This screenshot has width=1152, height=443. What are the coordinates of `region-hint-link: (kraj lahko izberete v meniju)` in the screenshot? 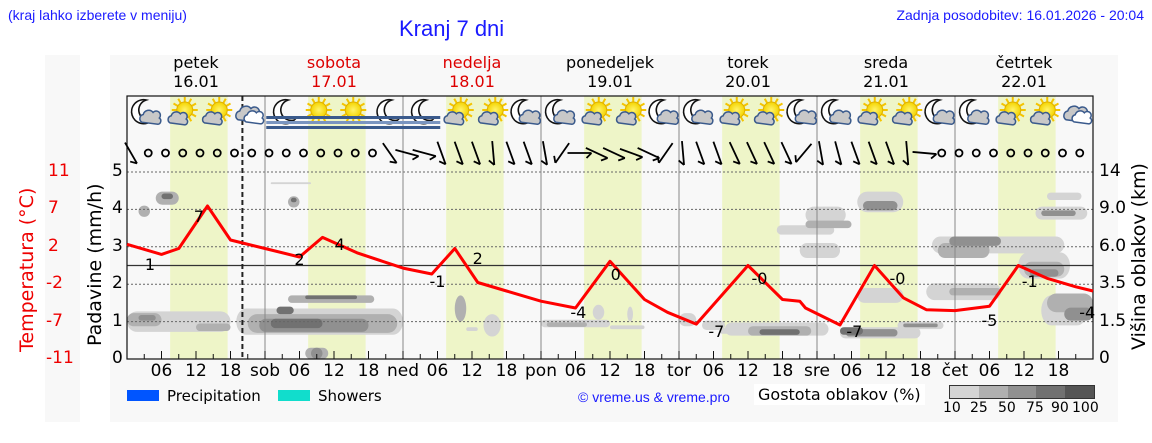 It's located at (97, 15).